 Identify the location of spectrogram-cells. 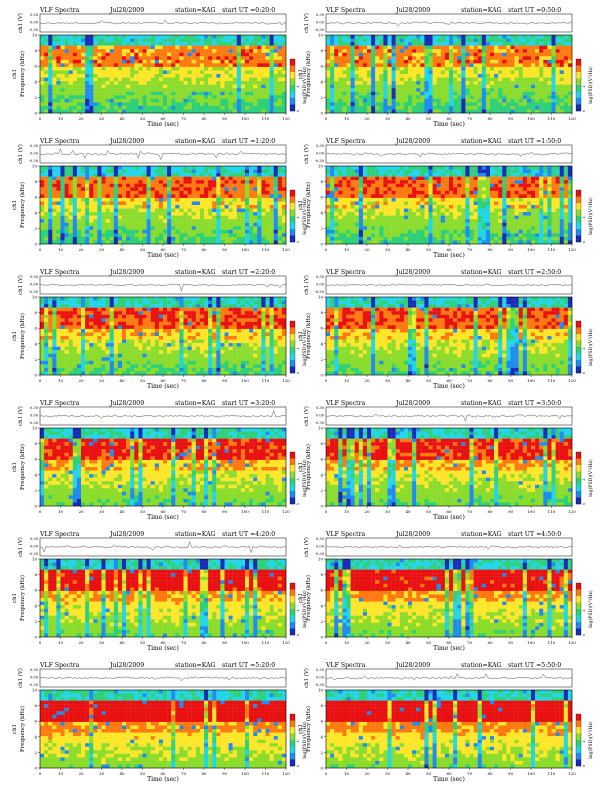
(449, 205).